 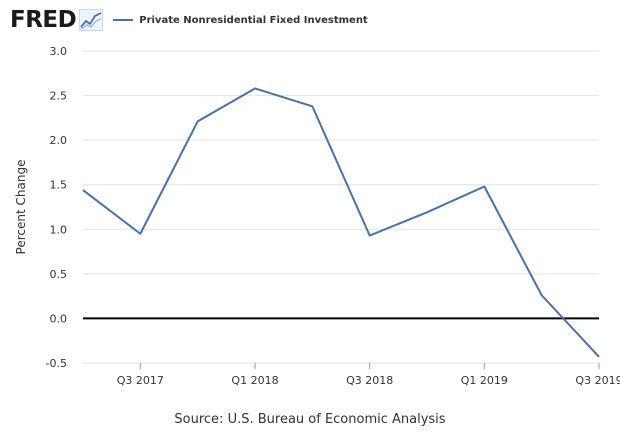 I want to click on x-tick-label: Q1 2019, so click(x=484, y=380).